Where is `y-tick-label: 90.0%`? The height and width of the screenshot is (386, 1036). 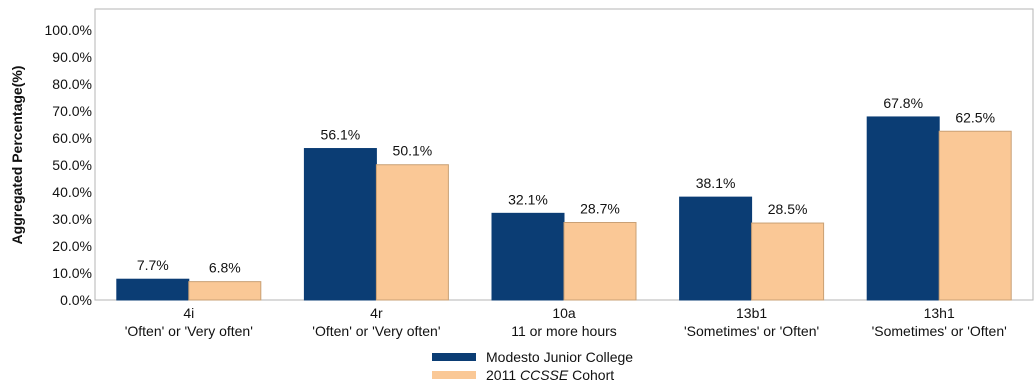
y-tick-label: 90.0% is located at coordinates (72, 57).